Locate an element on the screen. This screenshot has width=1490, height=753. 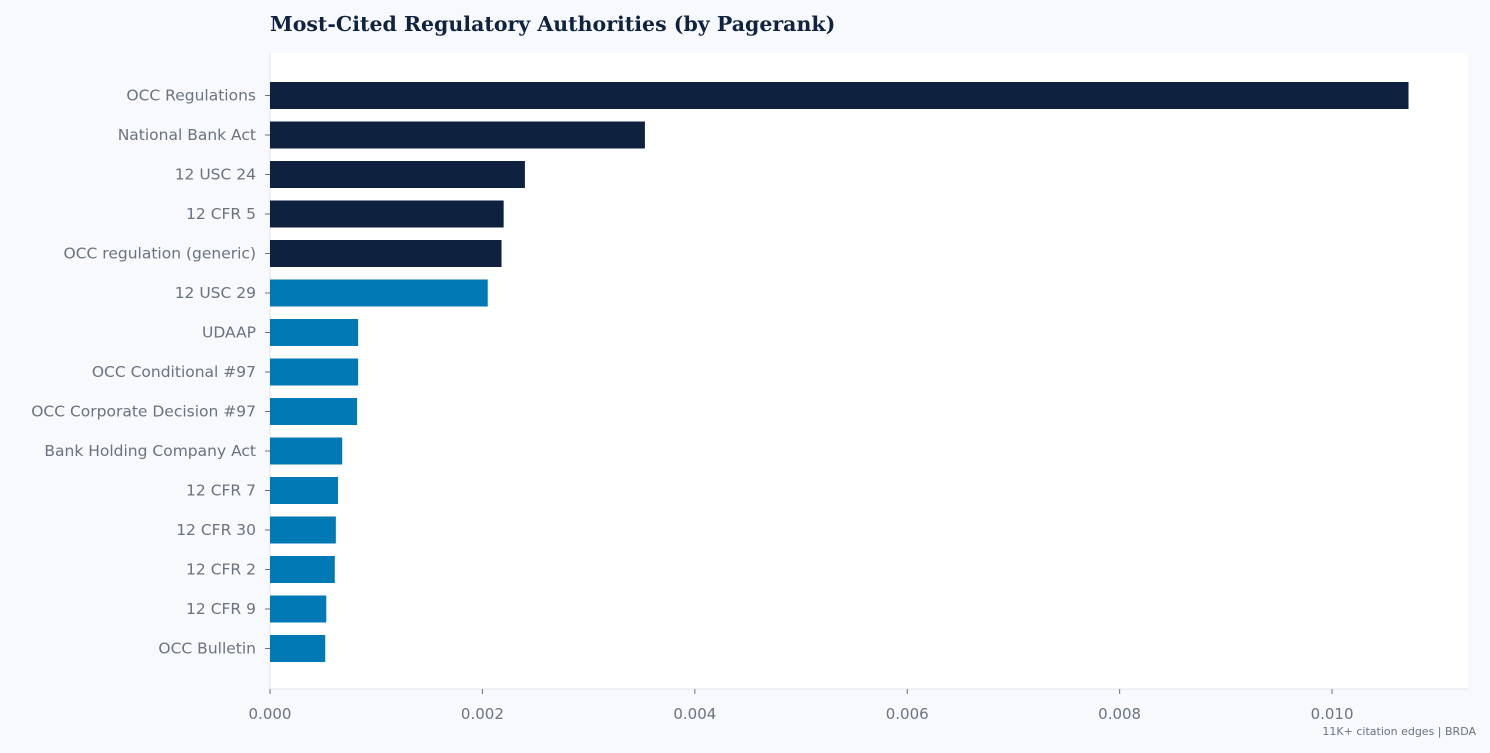
x-axis-ticks: 0.000 0.002 0.004 0.006 0.008 0.010 is located at coordinates (801, 706).